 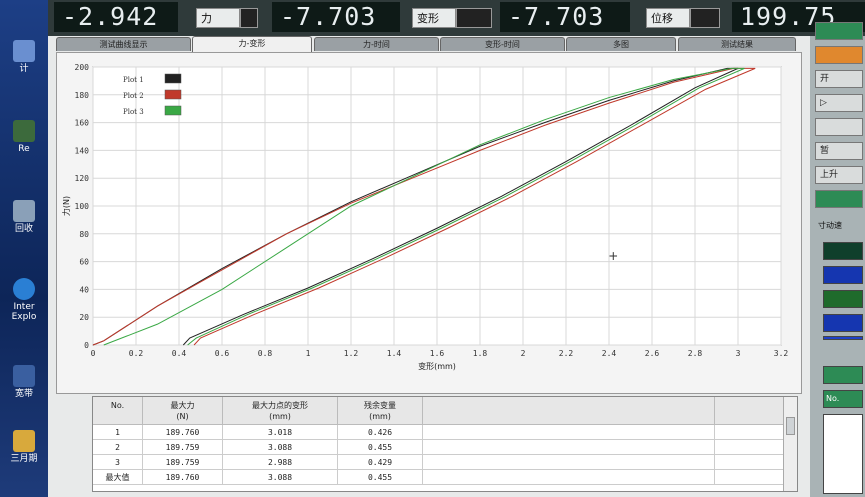 What do you see at coordinates (621, 44) in the screenshot?
I see `tab-multi-plot: 多图` at bounding box center [621, 44].